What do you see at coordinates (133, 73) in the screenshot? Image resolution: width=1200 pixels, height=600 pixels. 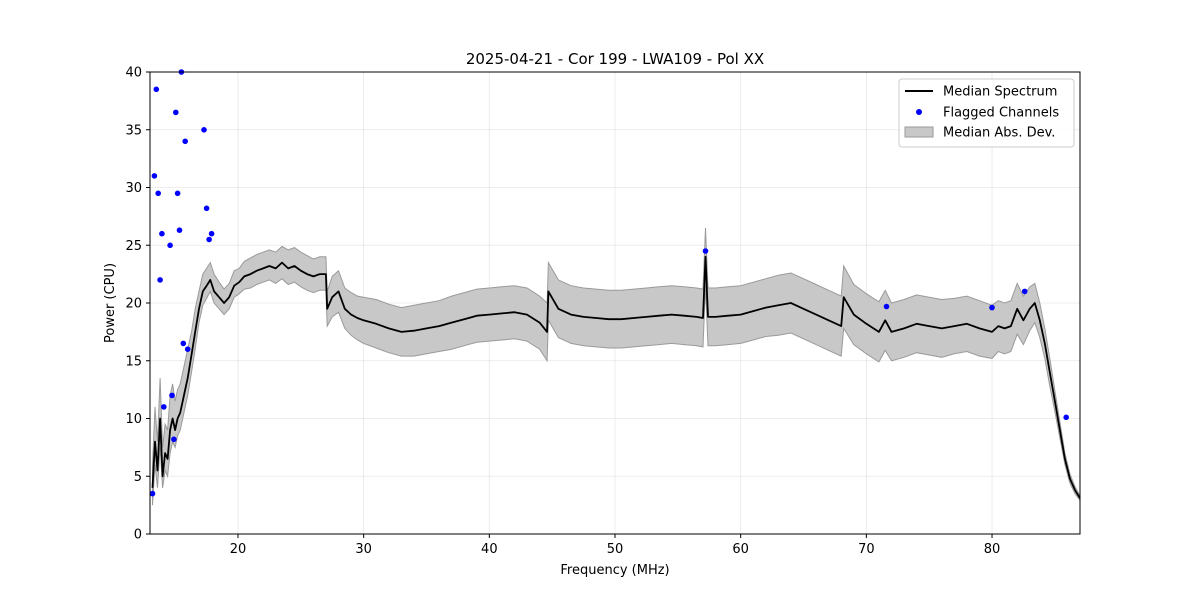 I see `y-tick-label: 40` at bounding box center [133, 73].